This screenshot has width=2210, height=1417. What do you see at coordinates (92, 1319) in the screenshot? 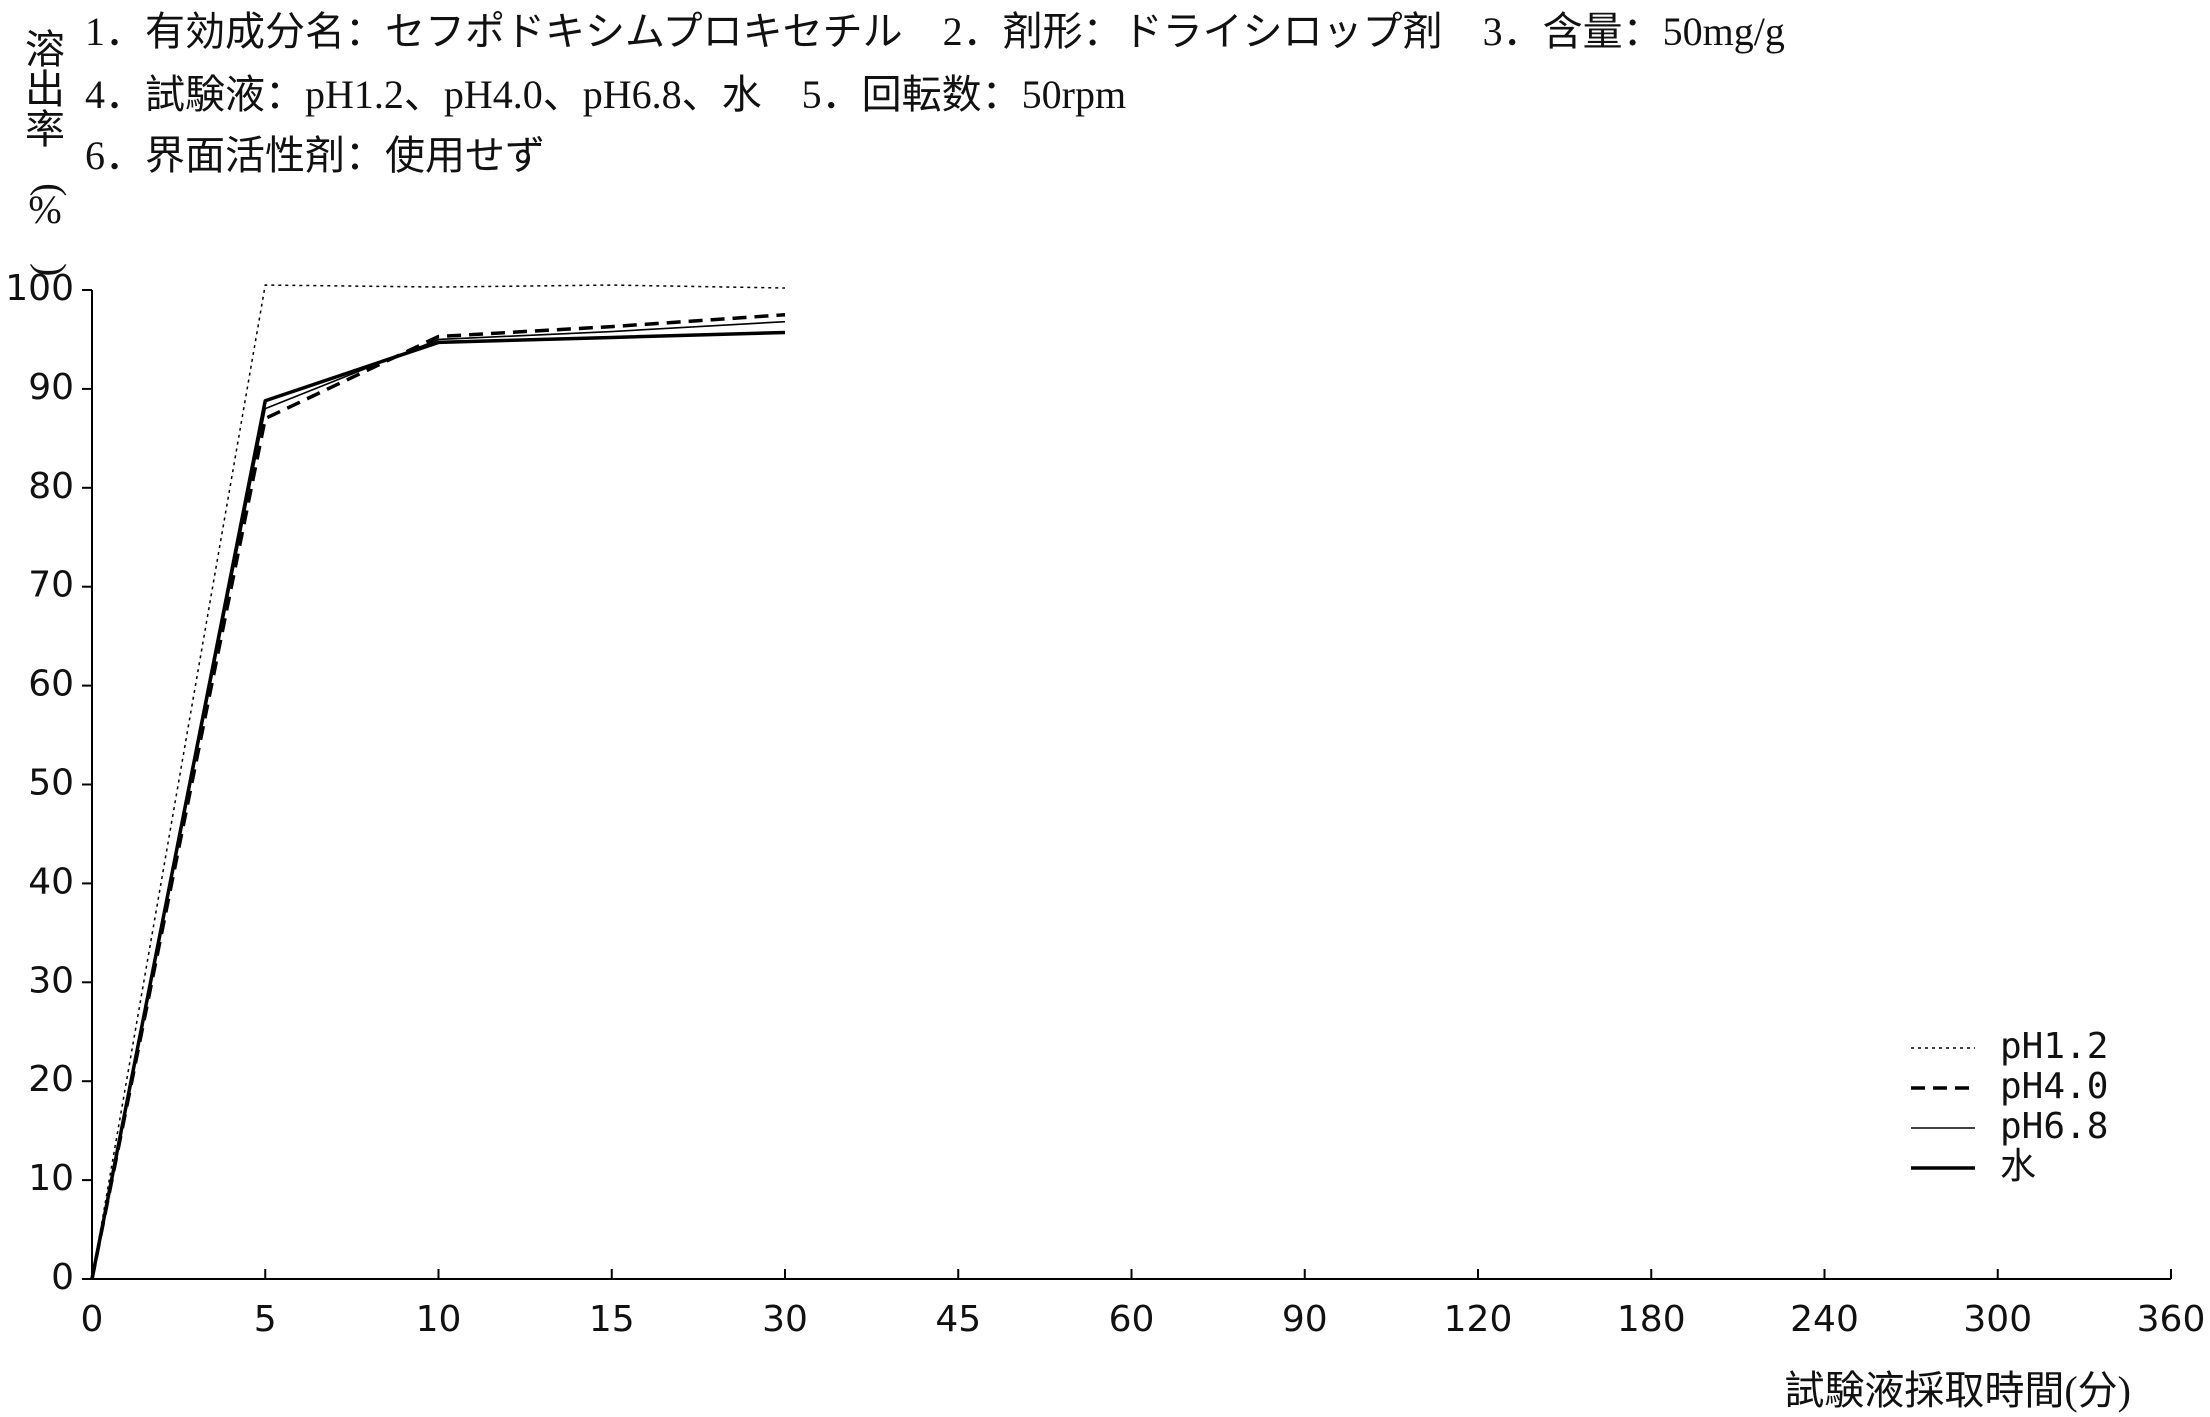
I see `x-tick-label: 0` at bounding box center [92, 1319].